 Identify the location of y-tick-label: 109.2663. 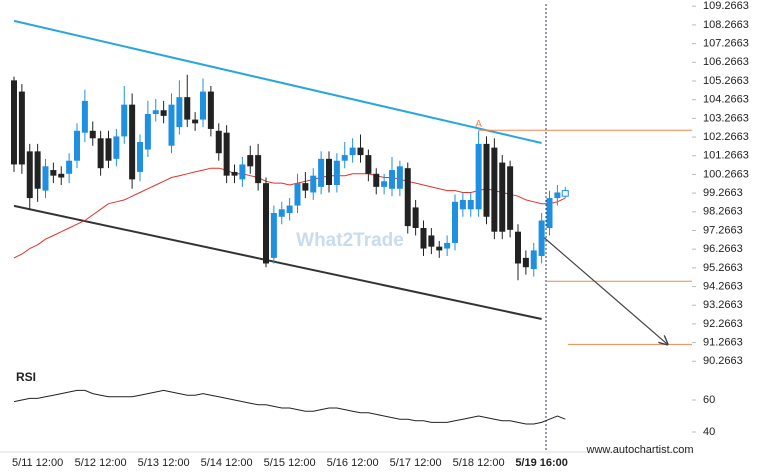
(726, 6).